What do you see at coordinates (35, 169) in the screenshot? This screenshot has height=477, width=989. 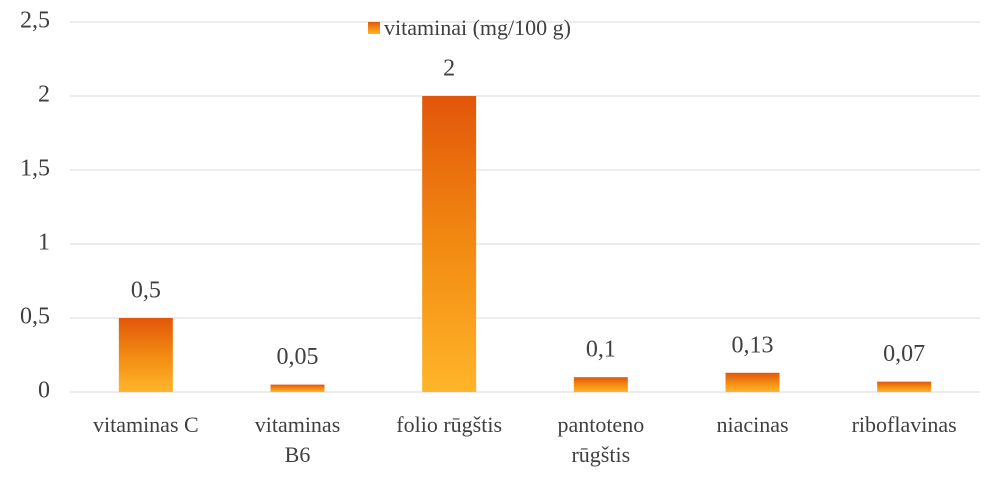 I see `y-tick-label: 1,5` at bounding box center [35, 169].